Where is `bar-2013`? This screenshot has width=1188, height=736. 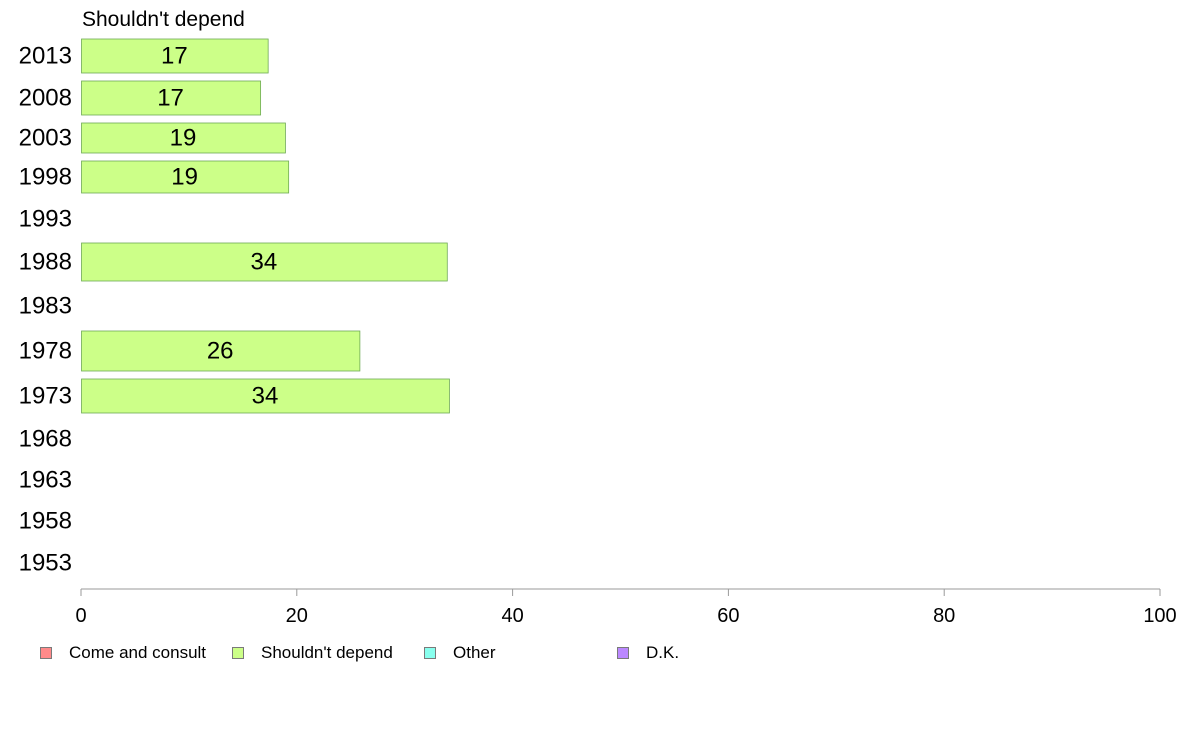
bar-2013 is located at coordinates (175, 56).